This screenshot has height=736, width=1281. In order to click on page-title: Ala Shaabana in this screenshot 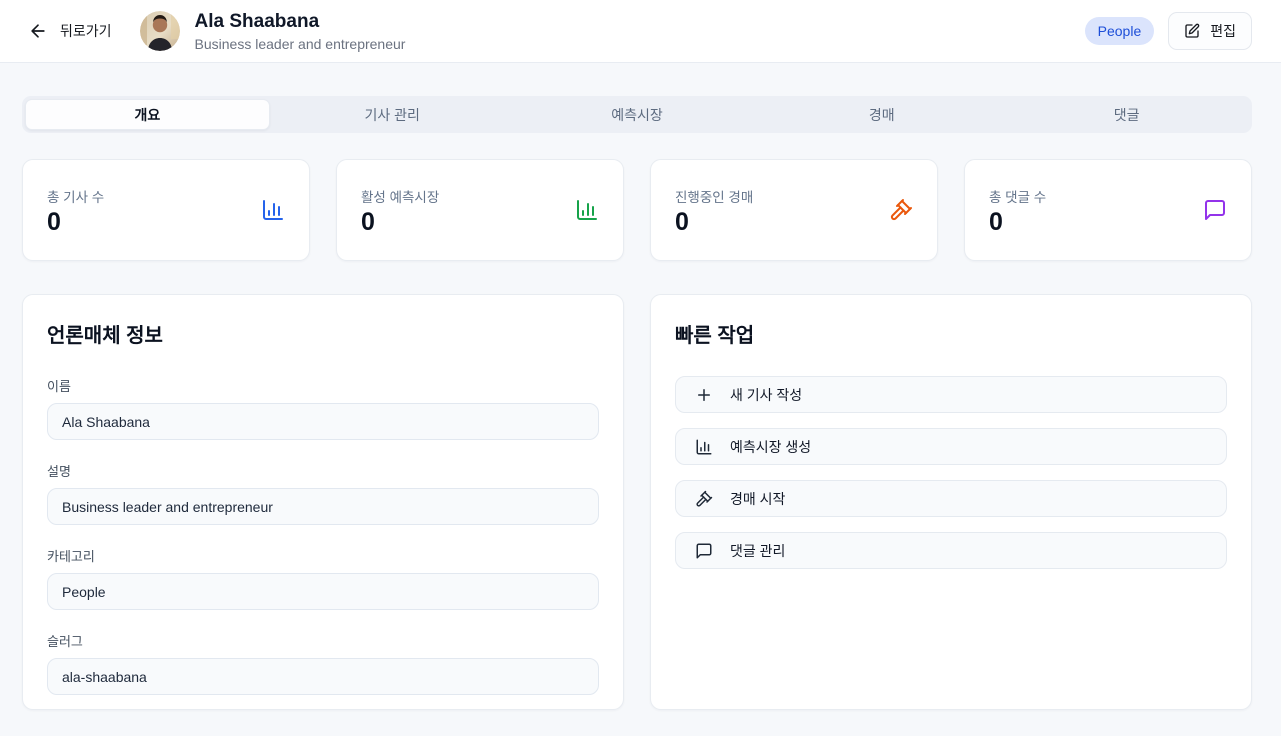, I will do `click(257, 21)`.